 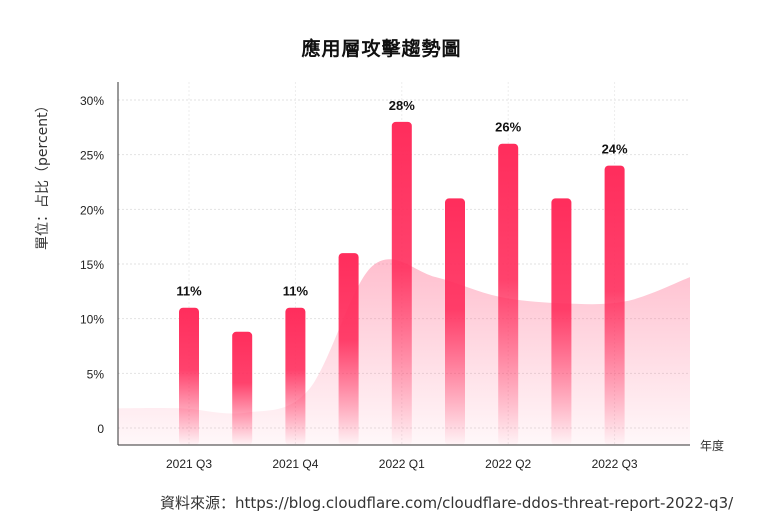 What do you see at coordinates (615, 149) in the screenshot?
I see `data-label: 24%` at bounding box center [615, 149].